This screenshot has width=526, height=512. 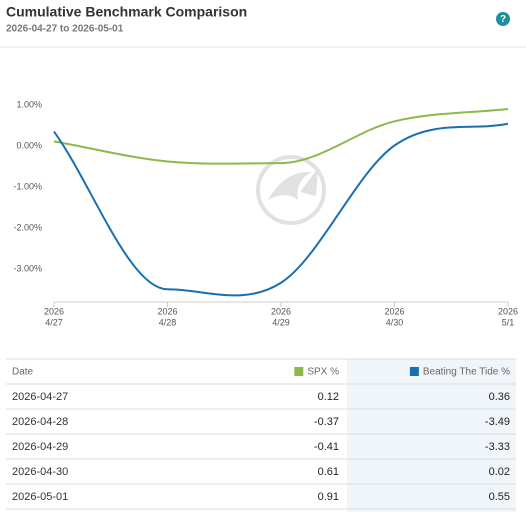 I want to click on watermark, so click(x=291, y=190).